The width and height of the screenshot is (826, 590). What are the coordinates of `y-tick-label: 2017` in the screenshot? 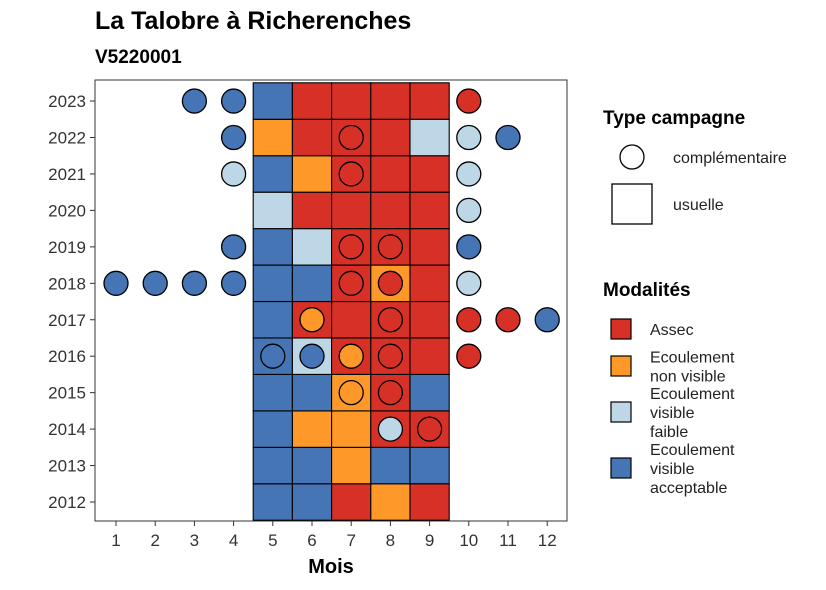 It's located at (67, 320).